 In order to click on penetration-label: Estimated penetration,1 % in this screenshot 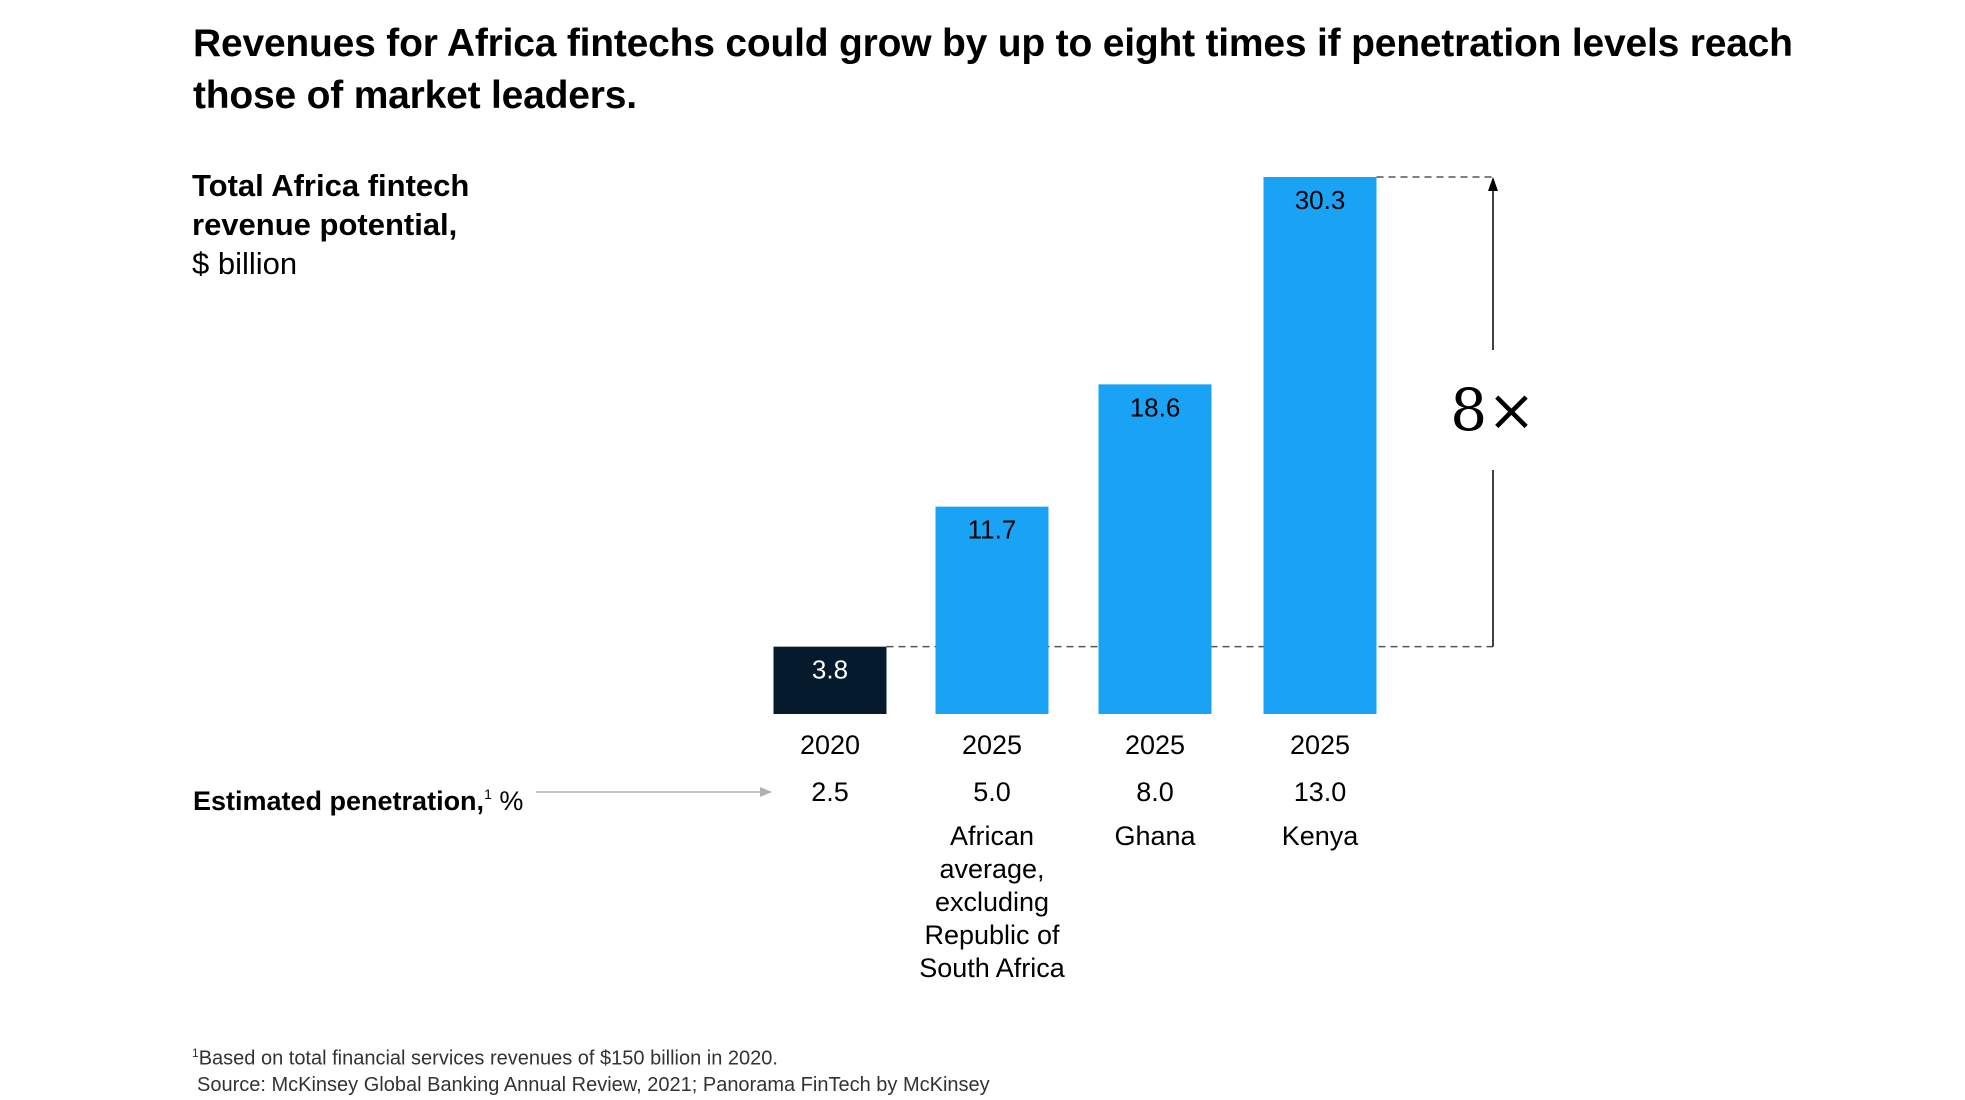, I will do `click(358, 801)`.